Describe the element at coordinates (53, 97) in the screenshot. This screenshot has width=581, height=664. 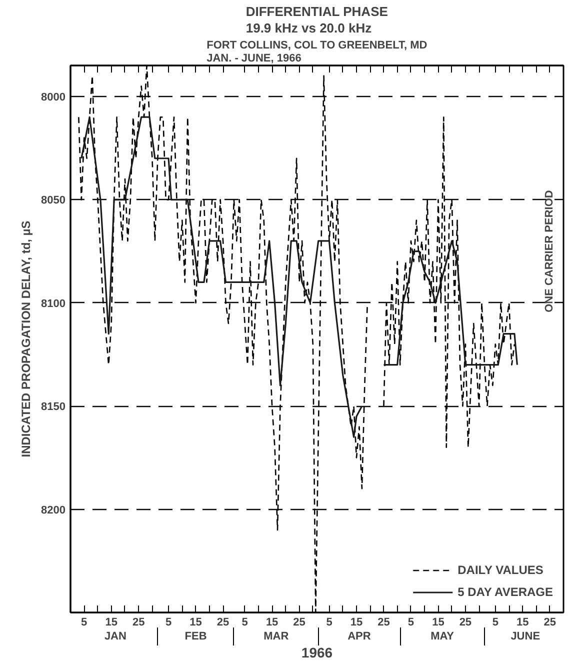
I see `y-tick-label: 8000` at that location.